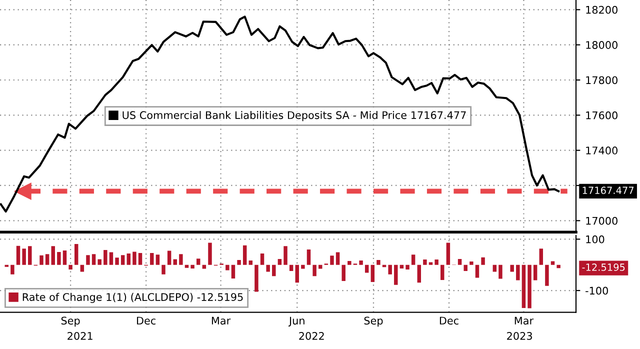 This screenshot has height=349, width=640. Describe the element at coordinates (80, 336) in the screenshot. I see `text: 2021` at that location.